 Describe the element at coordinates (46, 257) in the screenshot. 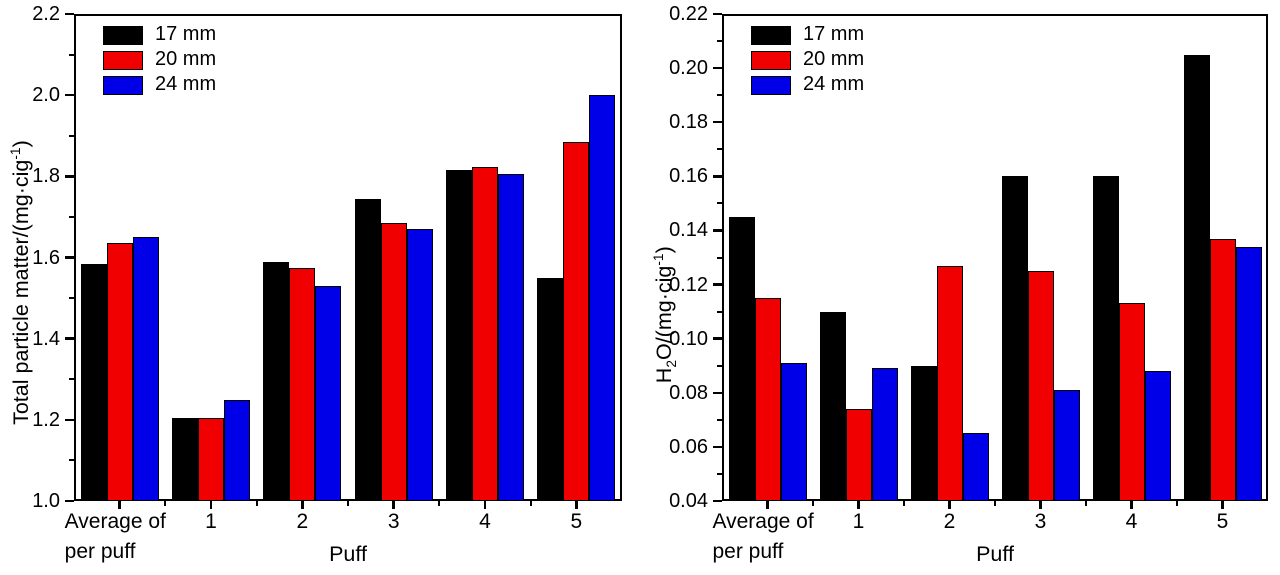

I see `y-axis-tick-label: 1.6` at that location.